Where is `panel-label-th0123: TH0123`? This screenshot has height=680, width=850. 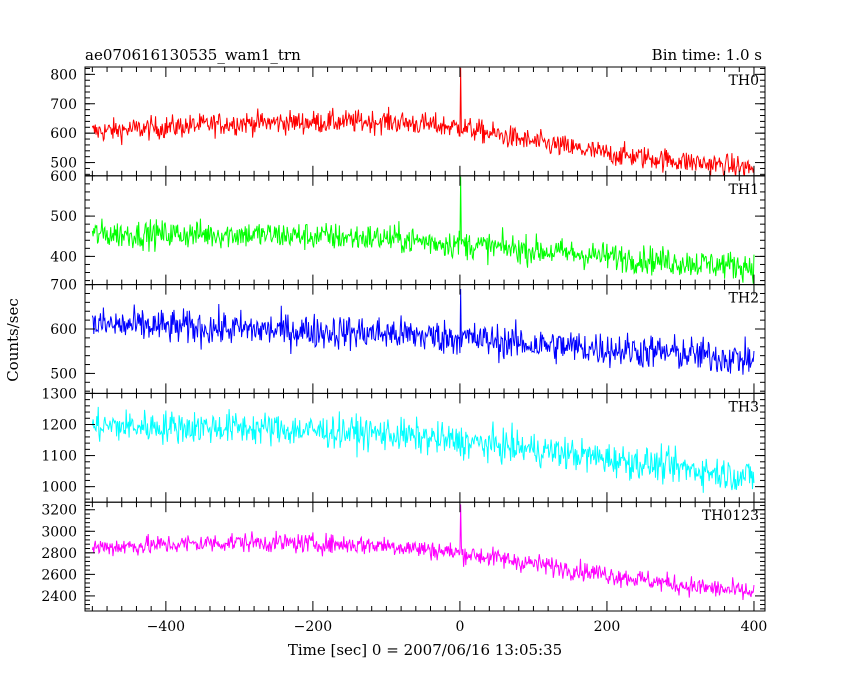
panel-label-th0123: TH0123 is located at coordinates (730, 516).